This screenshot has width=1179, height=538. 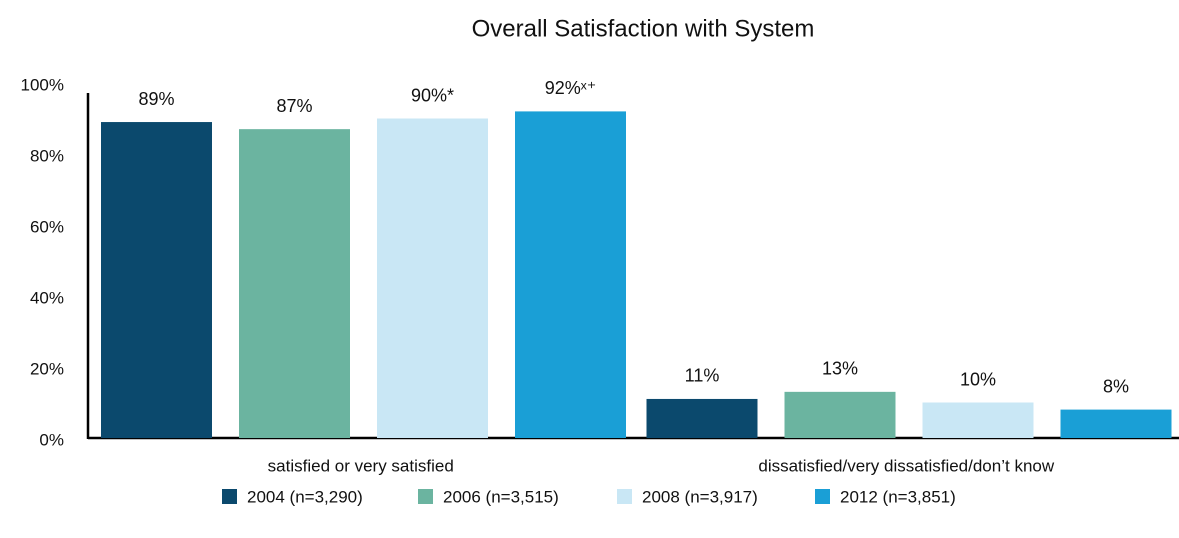 I want to click on legend-label: 2008 (n=3,917), so click(x=700, y=496).